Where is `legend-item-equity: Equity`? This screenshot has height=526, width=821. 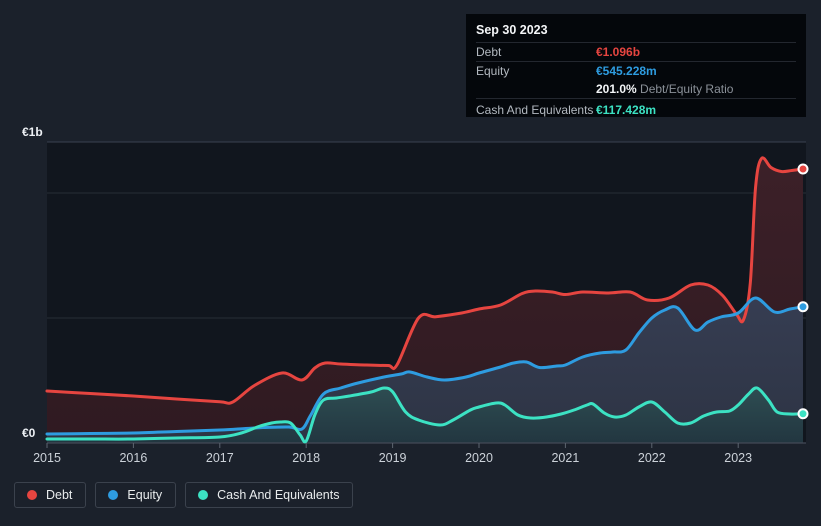 legend-item-equity: Equity is located at coordinates (136, 495).